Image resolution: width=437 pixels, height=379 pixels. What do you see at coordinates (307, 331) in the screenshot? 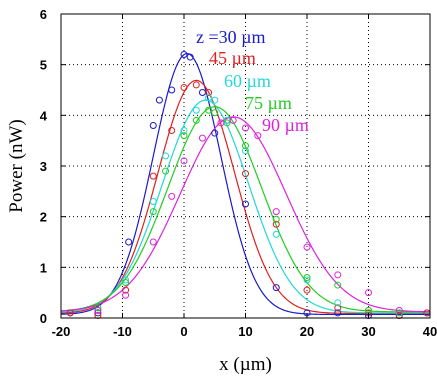
I see `x-tick-label: 20` at bounding box center [307, 331].